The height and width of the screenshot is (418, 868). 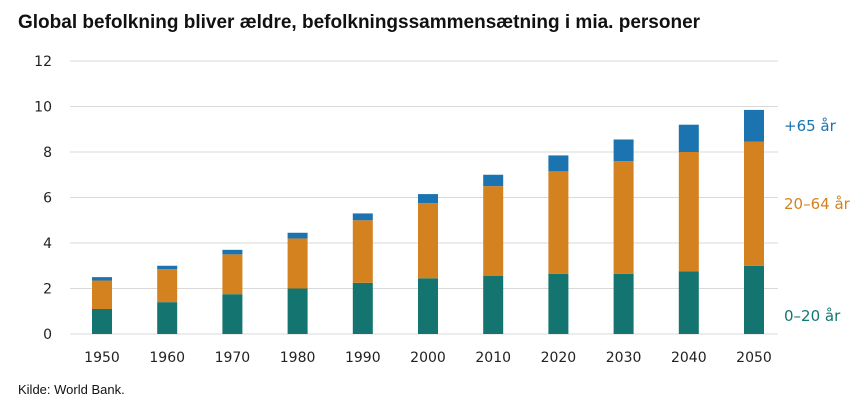 I want to click on series-label: +65 år, so click(x=810, y=126).